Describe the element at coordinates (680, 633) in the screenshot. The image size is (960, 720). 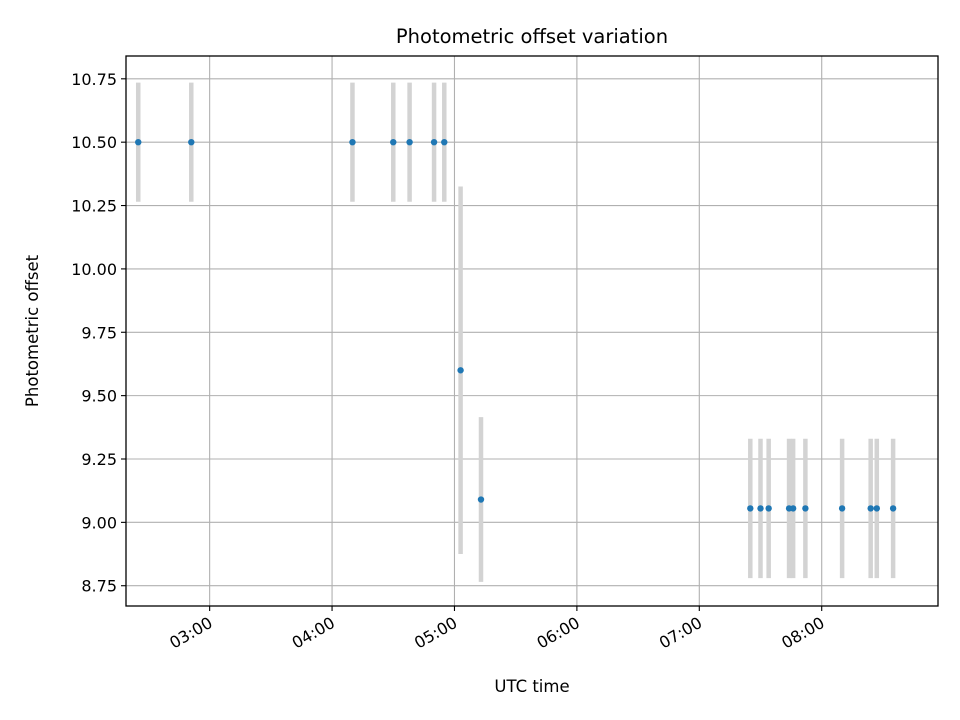
I see `x-tick-label: 07:00` at that location.